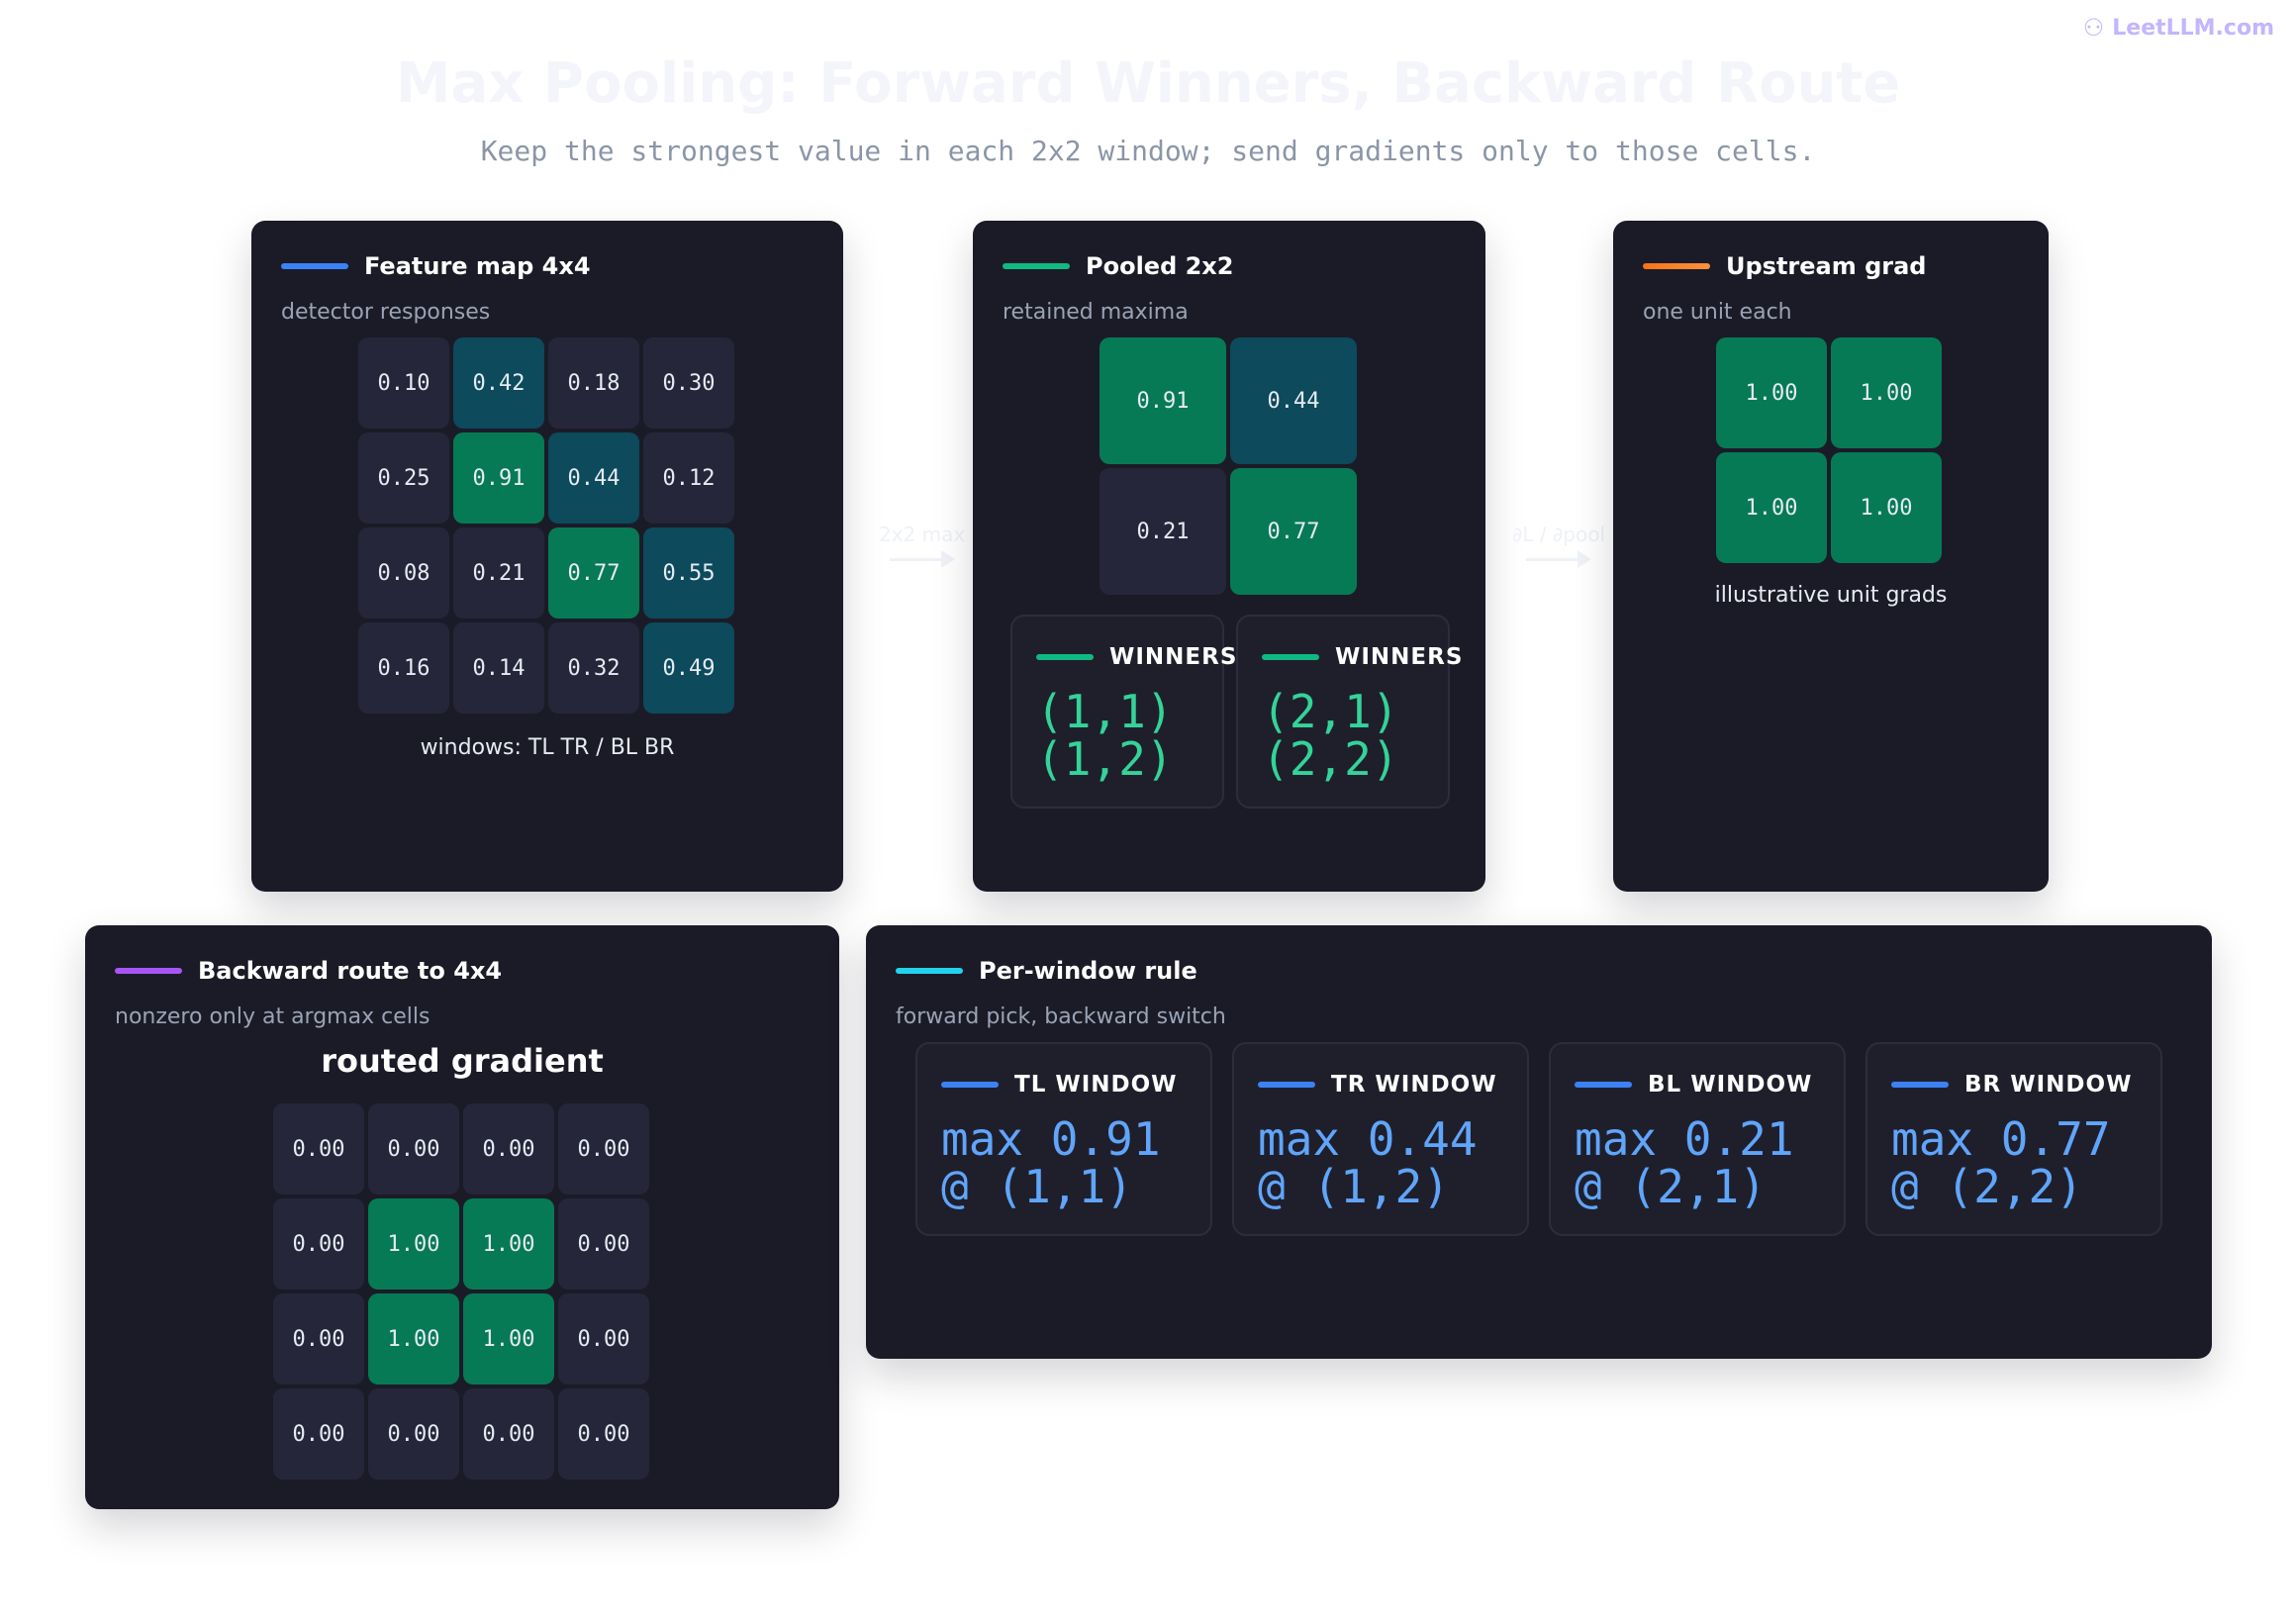 The height and width of the screenshot is (1623, 2296). I want to click on window-rule: max 0.77 @ (2,2), so click(2001, 1162).